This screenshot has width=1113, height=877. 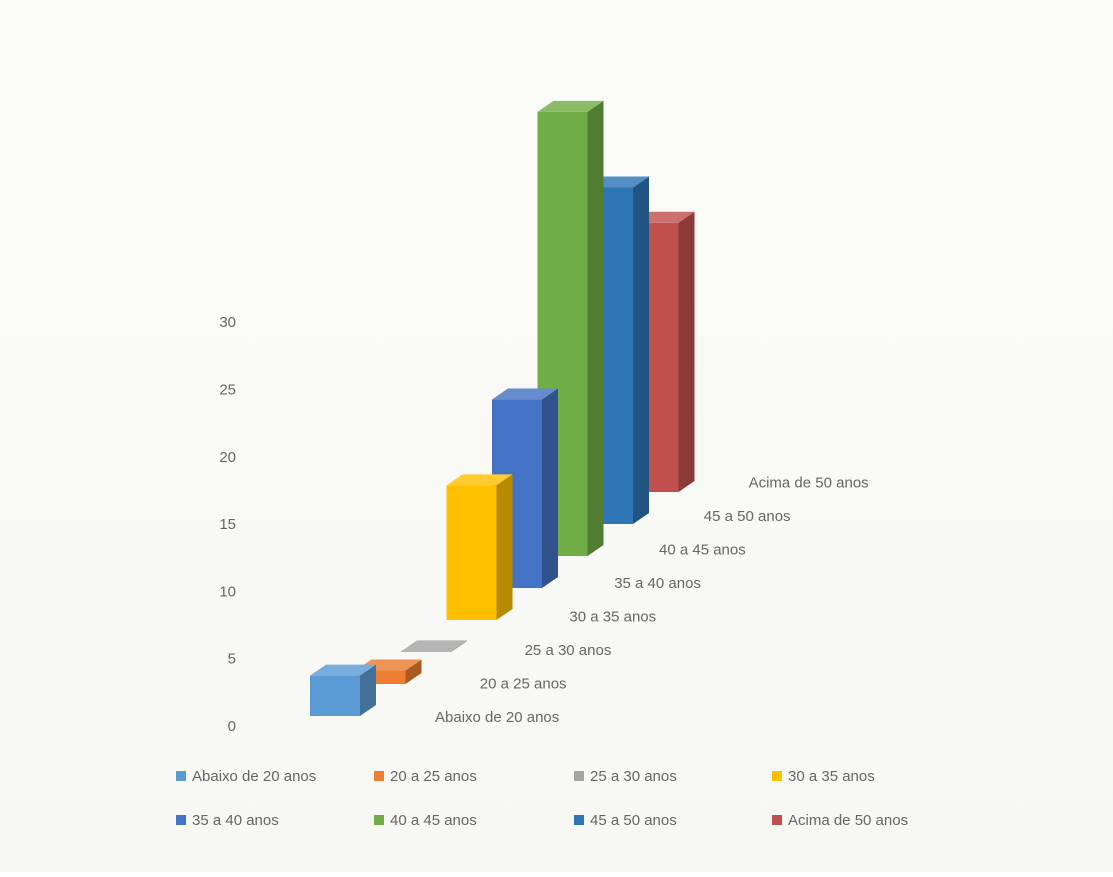 I want to click on legend-label: 20 a 25 anos, so click(x=433, y=776).